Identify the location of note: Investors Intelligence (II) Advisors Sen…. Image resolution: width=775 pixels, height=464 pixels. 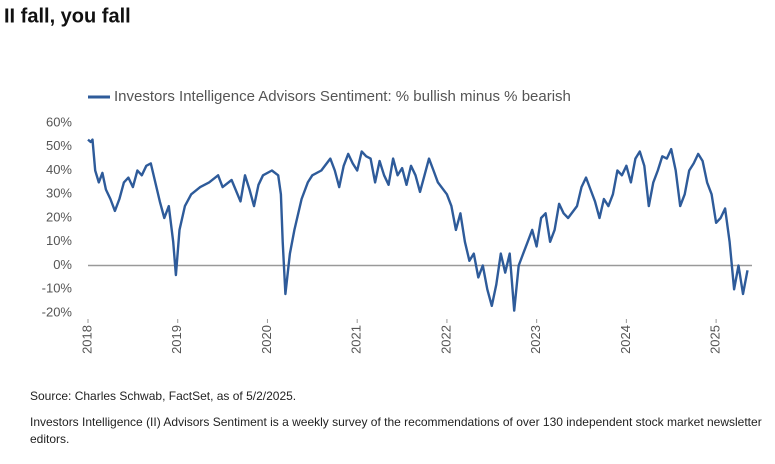
(396, 430).